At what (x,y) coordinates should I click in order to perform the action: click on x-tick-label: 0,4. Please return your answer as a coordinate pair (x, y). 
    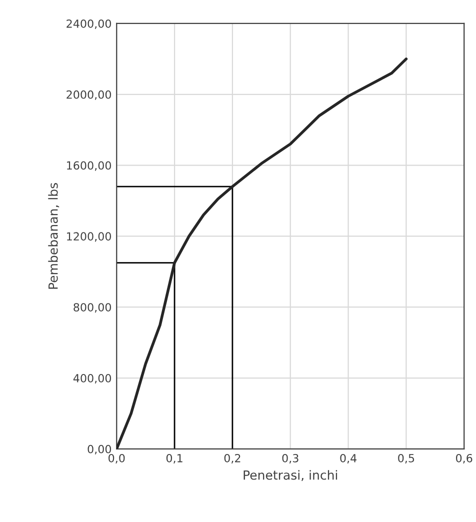
    Looking at the image, I should click on (348, 459).